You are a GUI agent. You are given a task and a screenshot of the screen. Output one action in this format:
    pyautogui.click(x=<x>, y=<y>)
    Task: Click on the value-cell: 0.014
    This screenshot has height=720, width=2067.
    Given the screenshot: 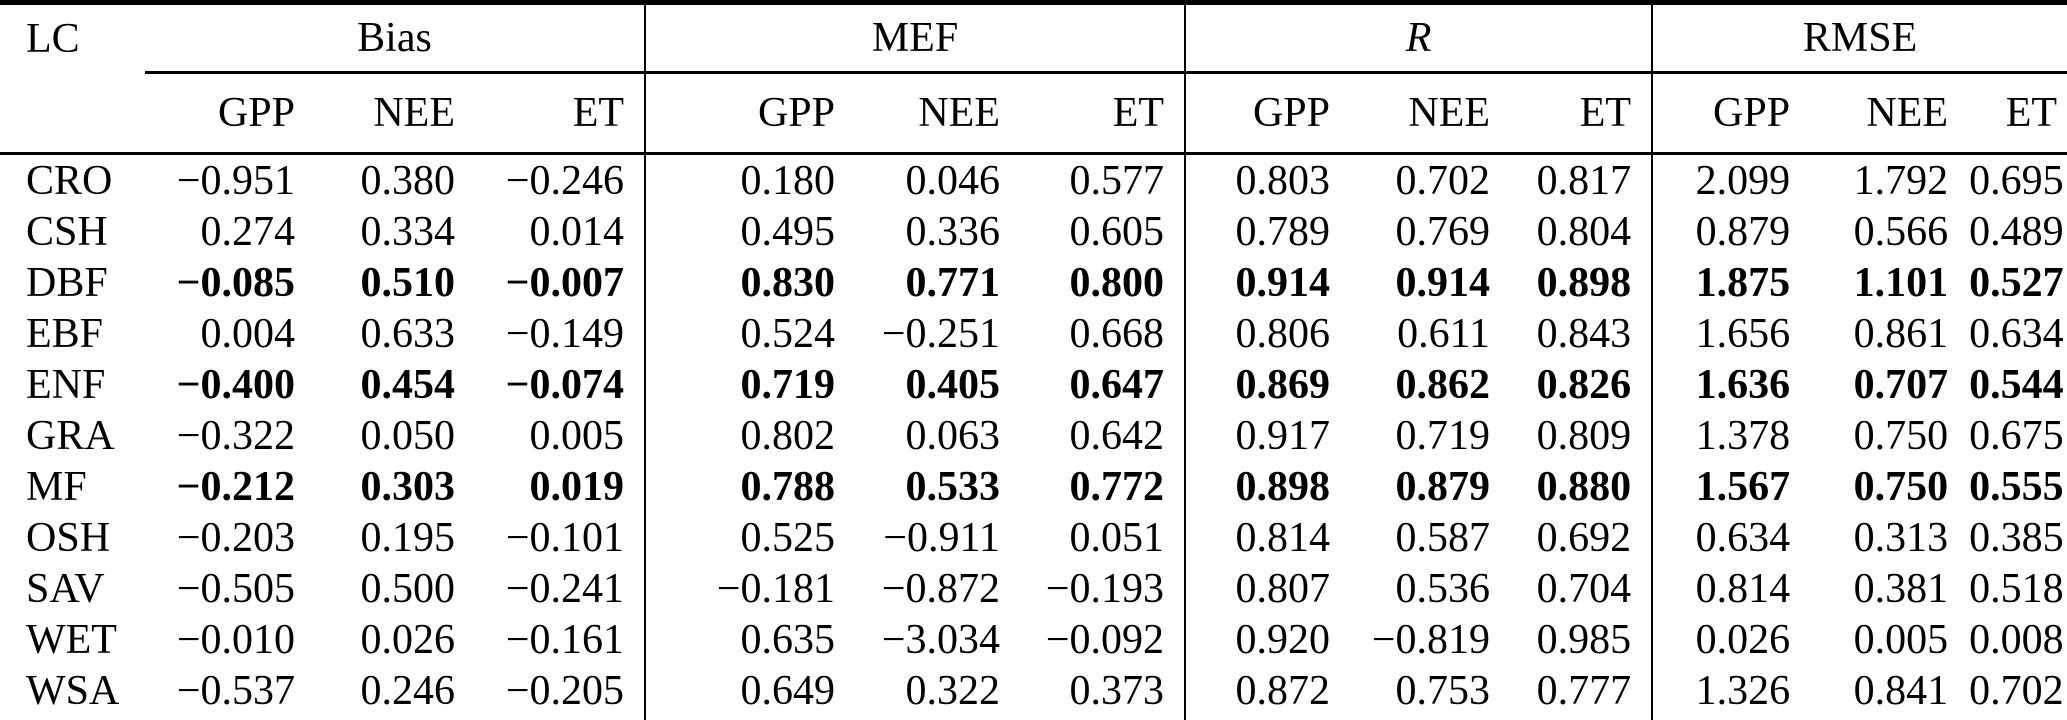 What is the action you would take?
    pyautogui.click(x=577, y=231)
    